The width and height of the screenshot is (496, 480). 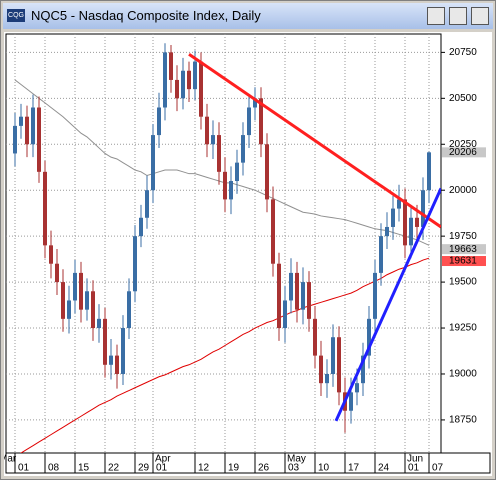 I want to click on trendline, so click(x=387, y=304).